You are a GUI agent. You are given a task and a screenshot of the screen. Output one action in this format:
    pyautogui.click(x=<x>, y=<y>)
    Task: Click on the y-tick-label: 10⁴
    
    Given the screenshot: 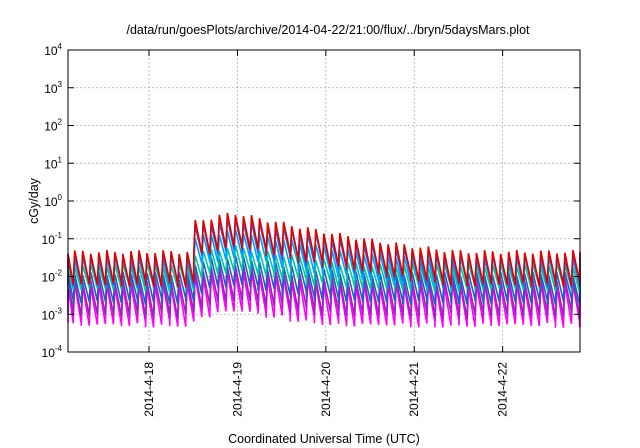 What is the action you would take?
    pyautogui.click(x=53, y=50)
    